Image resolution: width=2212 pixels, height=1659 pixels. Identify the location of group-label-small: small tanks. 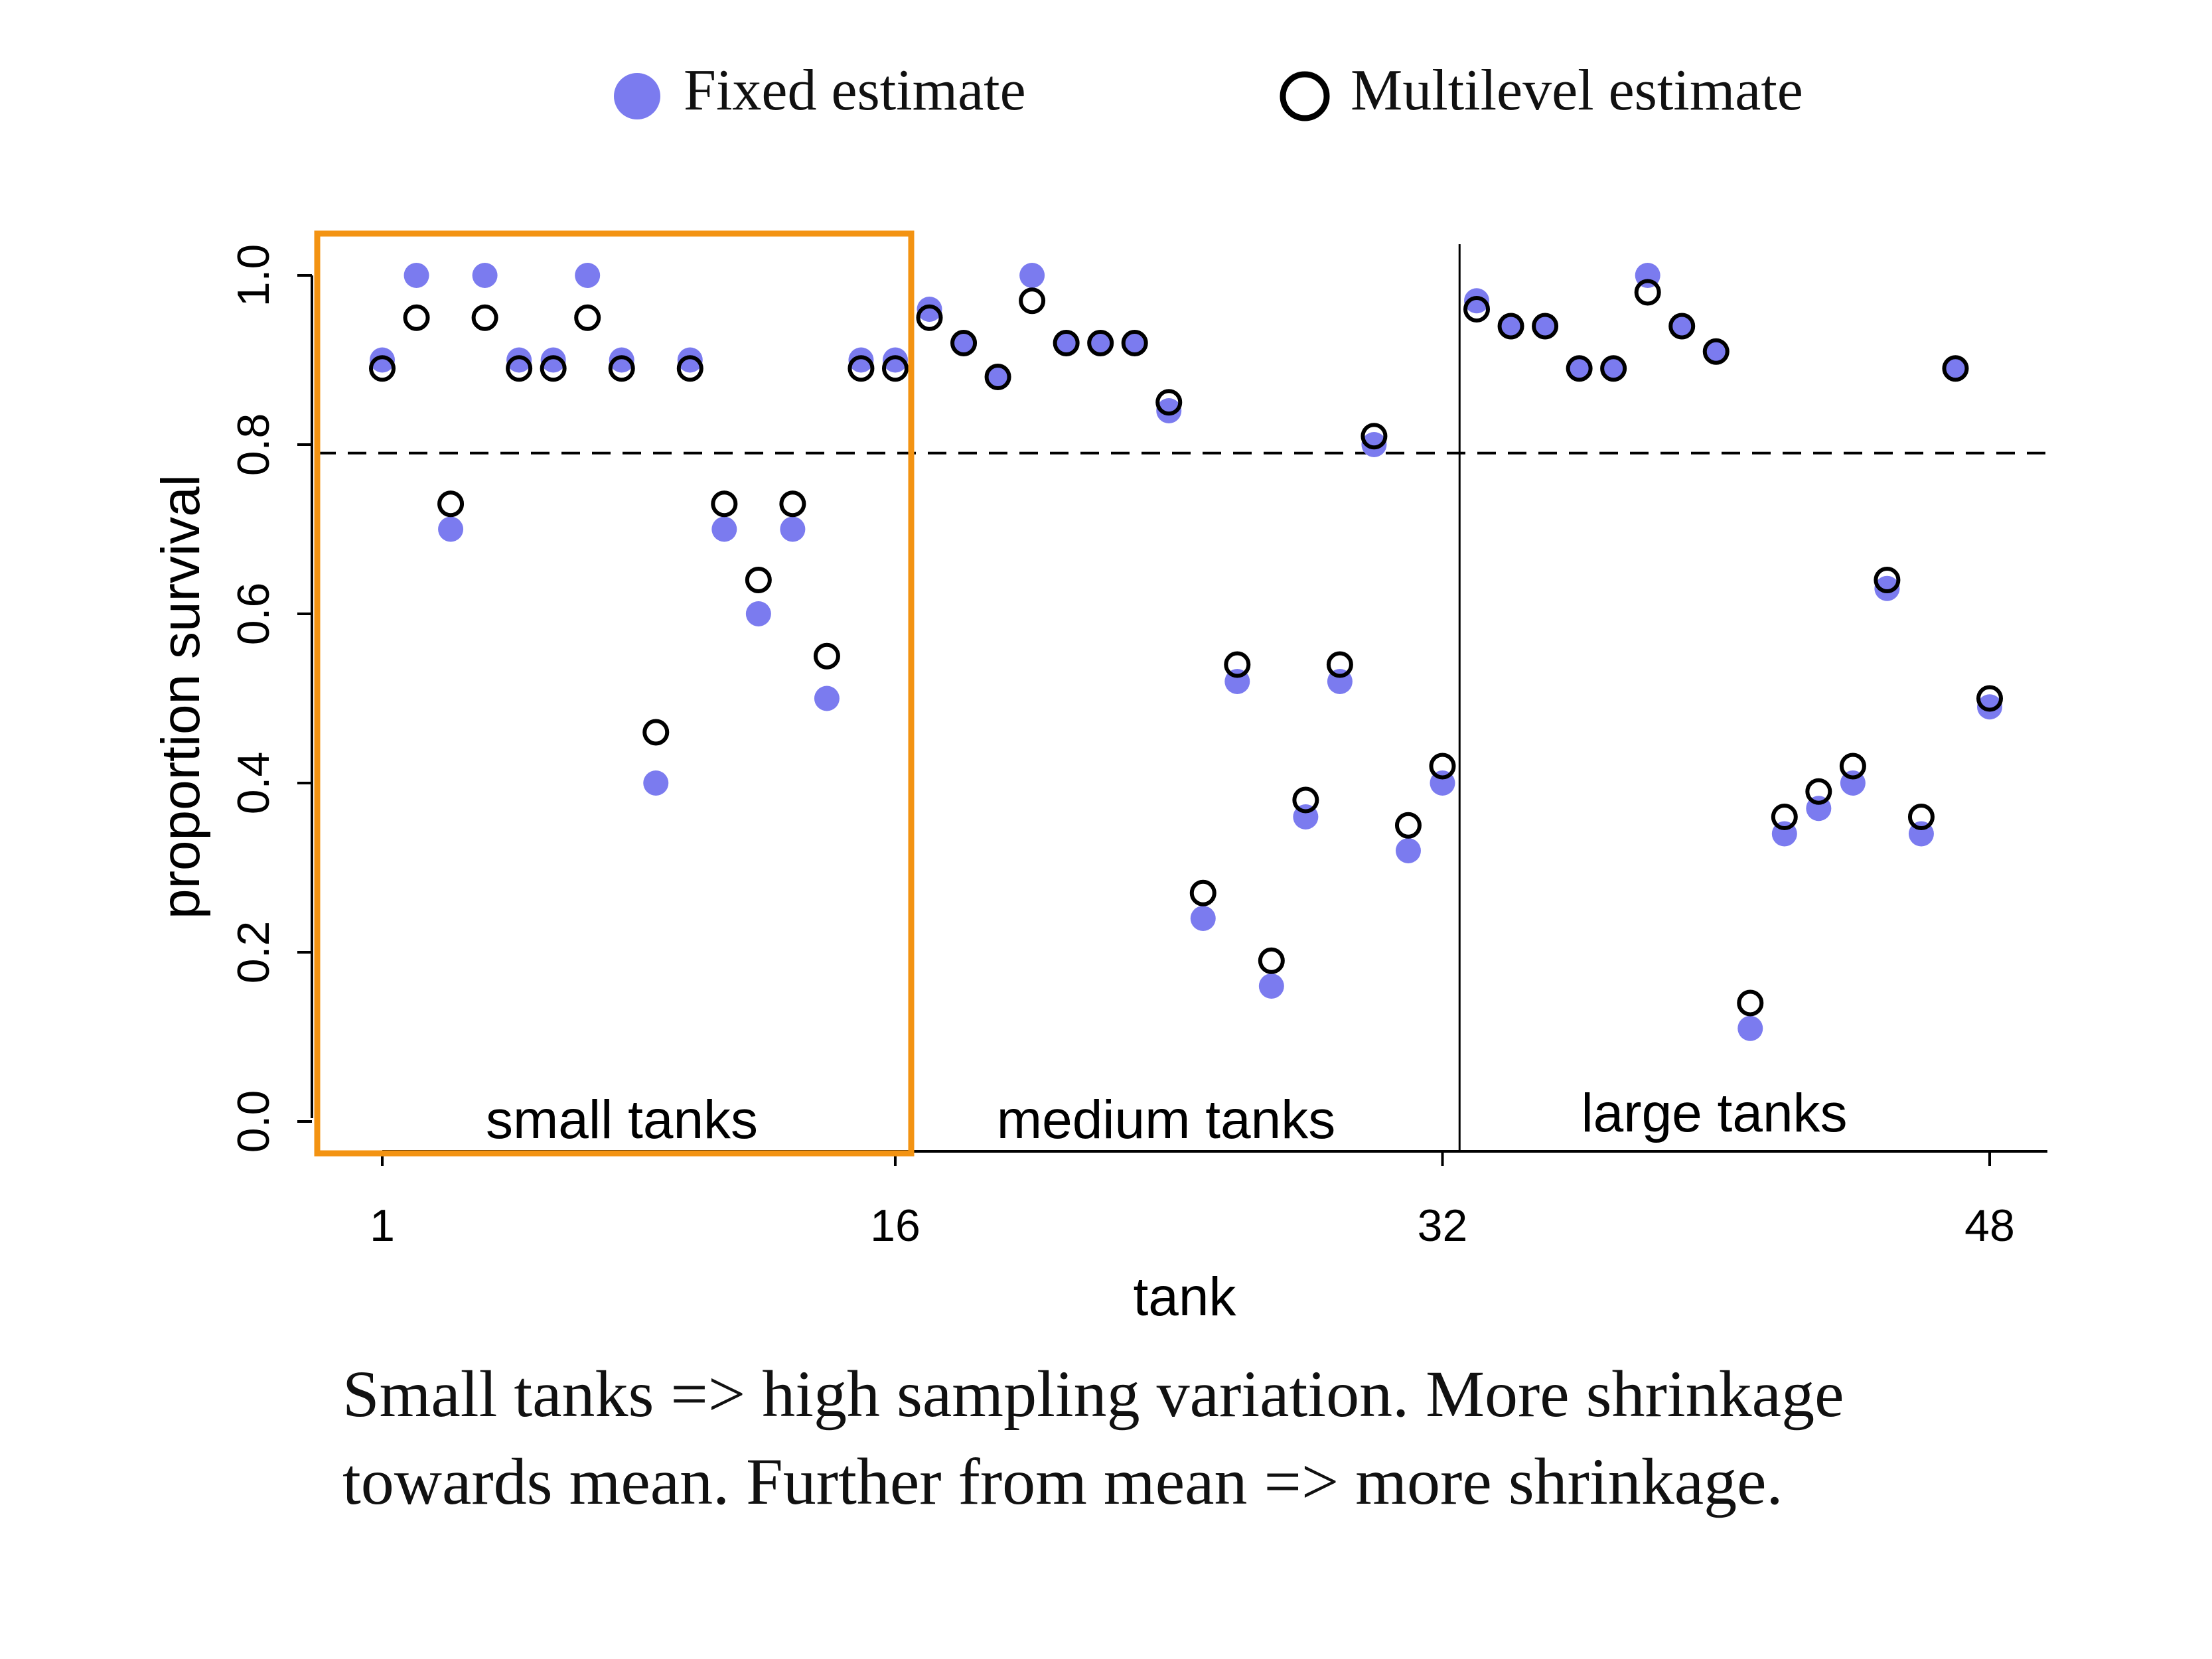
(622, 1120).